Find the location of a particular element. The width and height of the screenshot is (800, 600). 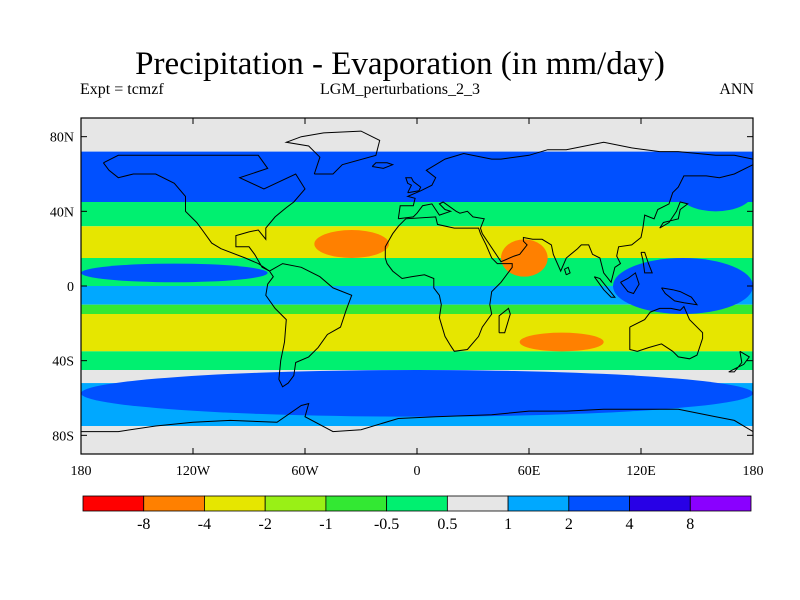

colorbar-label-7: 2 is located at coordinates (569, 524).